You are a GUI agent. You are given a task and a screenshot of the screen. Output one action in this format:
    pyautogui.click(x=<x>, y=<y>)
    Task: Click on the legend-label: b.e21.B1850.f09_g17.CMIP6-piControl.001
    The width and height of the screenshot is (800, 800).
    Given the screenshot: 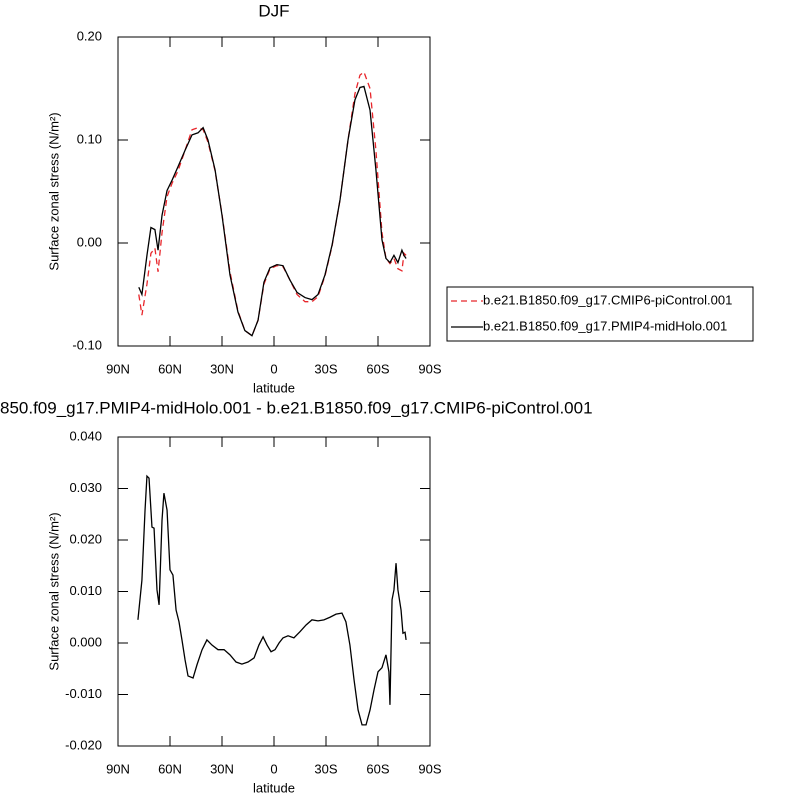 What is the action you would take?
    pyautogui.click(x=607, y=299)
    